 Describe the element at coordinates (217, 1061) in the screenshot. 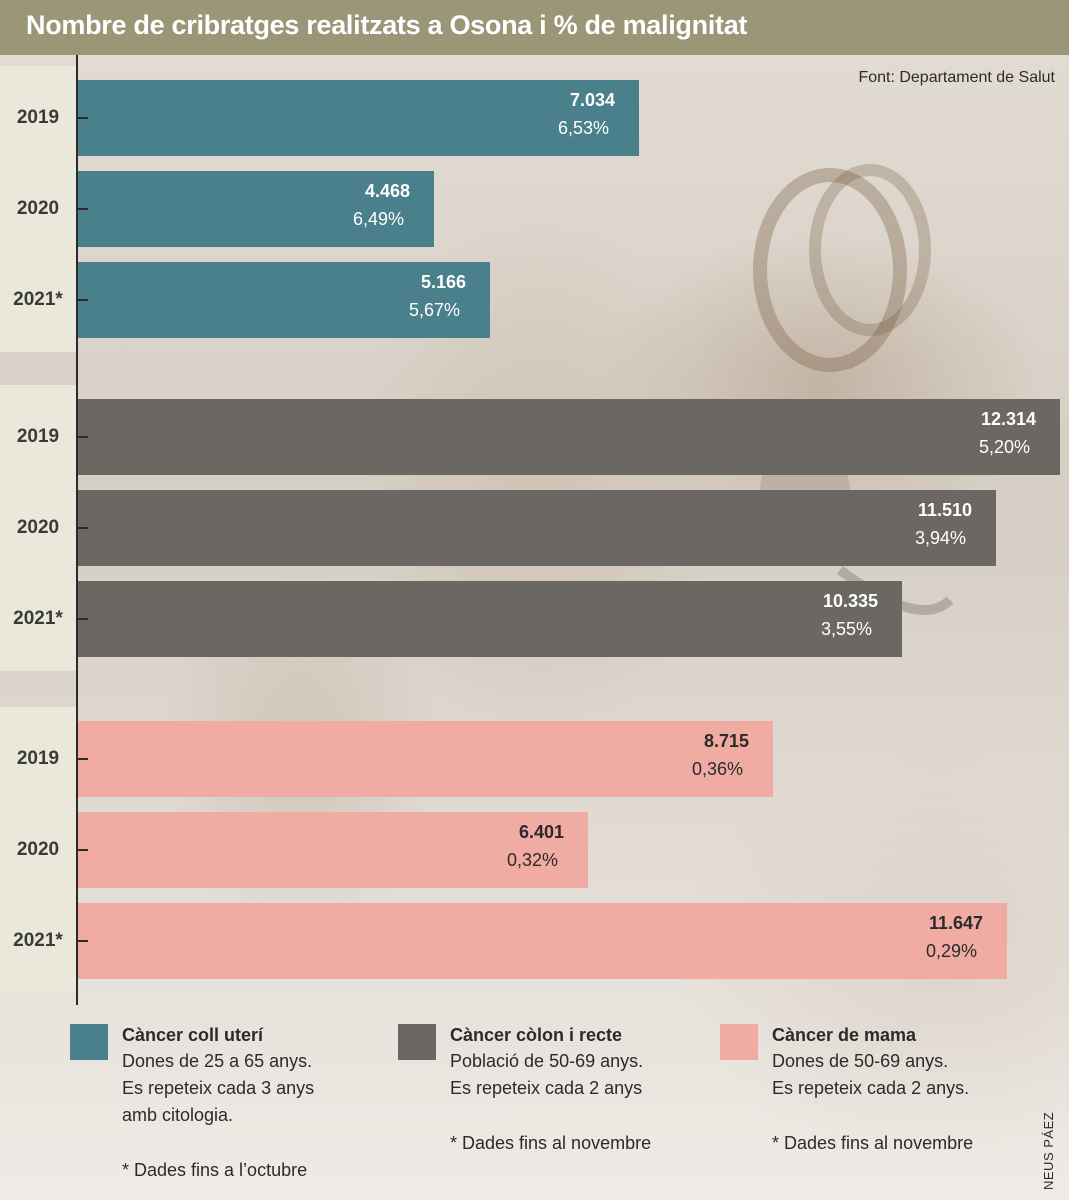

I see `legend-description: Dones de 25 a 65 anys.` at that location.